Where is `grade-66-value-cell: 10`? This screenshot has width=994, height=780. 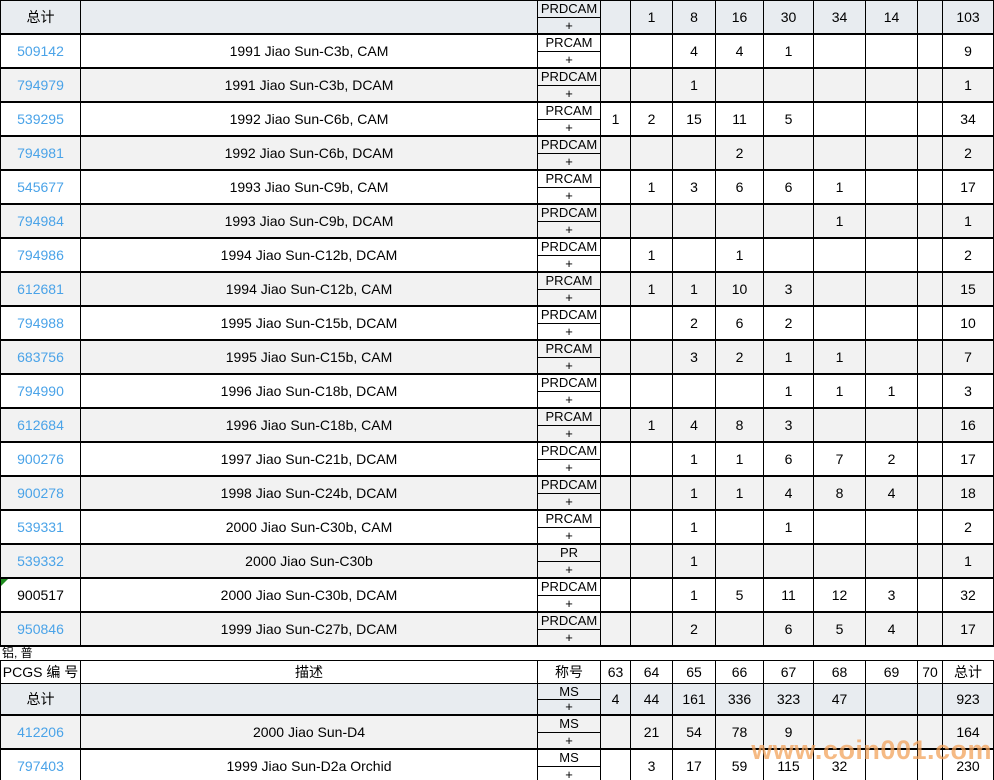
grade-66-value-cell: 10 is located at coordinates (740, 289).